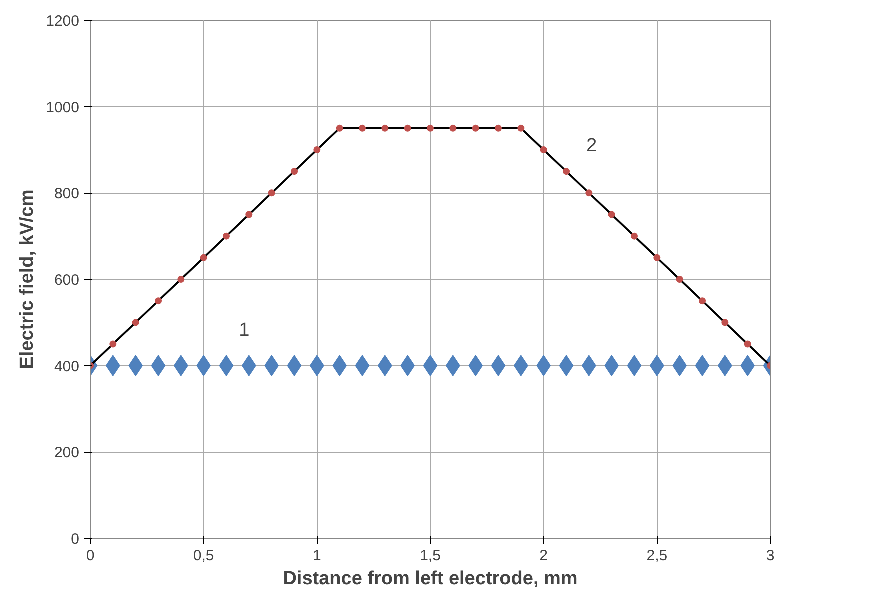 This screenshot has height=599, width=878. What do you see at coordinates (27, 280) in the screenshot?
I see `y-axis-title: Electric field, kV/cm` at bounding box center [27, 280].